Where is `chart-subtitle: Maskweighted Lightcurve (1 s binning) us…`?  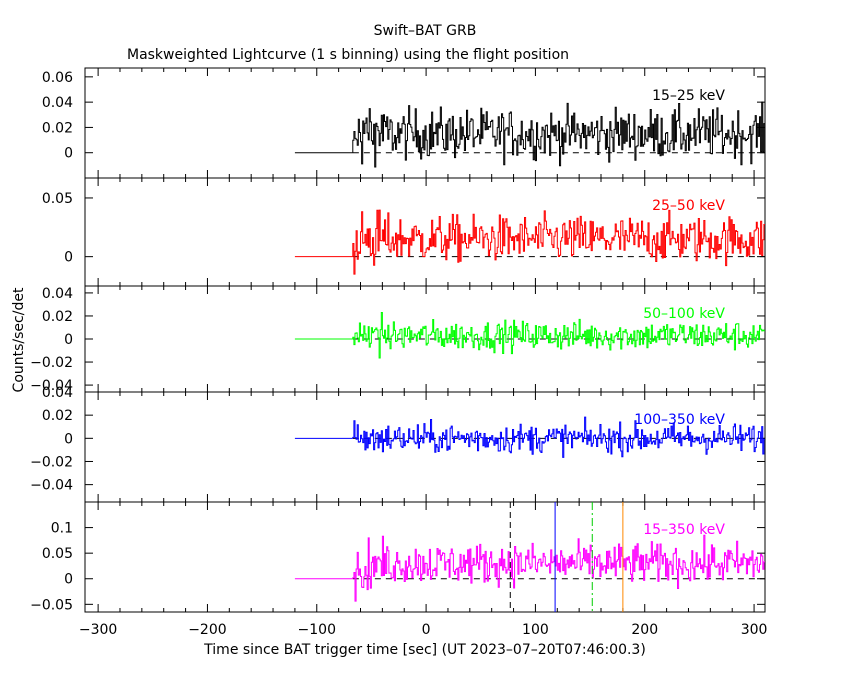
chart-subtitle: Maskweighted Lightcurve (1 s binning) us… is located at coordinates (348, 55).